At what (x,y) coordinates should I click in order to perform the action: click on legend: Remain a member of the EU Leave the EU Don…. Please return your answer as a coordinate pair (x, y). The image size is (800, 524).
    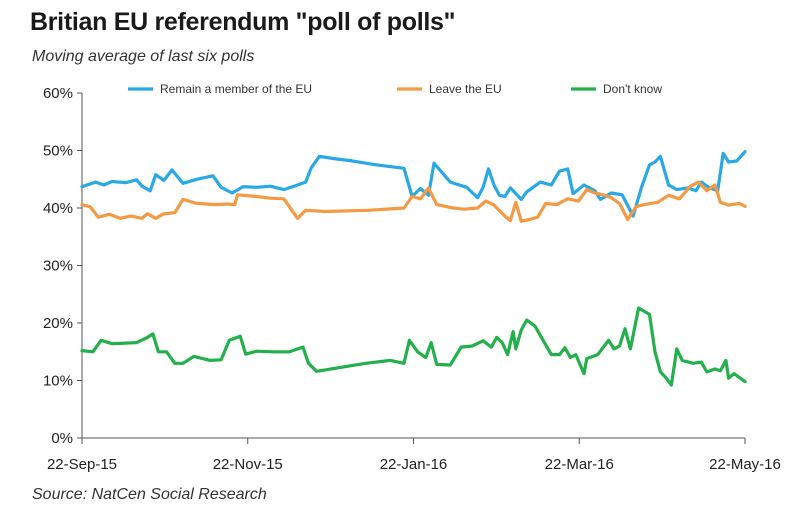
    Looking at the image, I should click on (395, 89).